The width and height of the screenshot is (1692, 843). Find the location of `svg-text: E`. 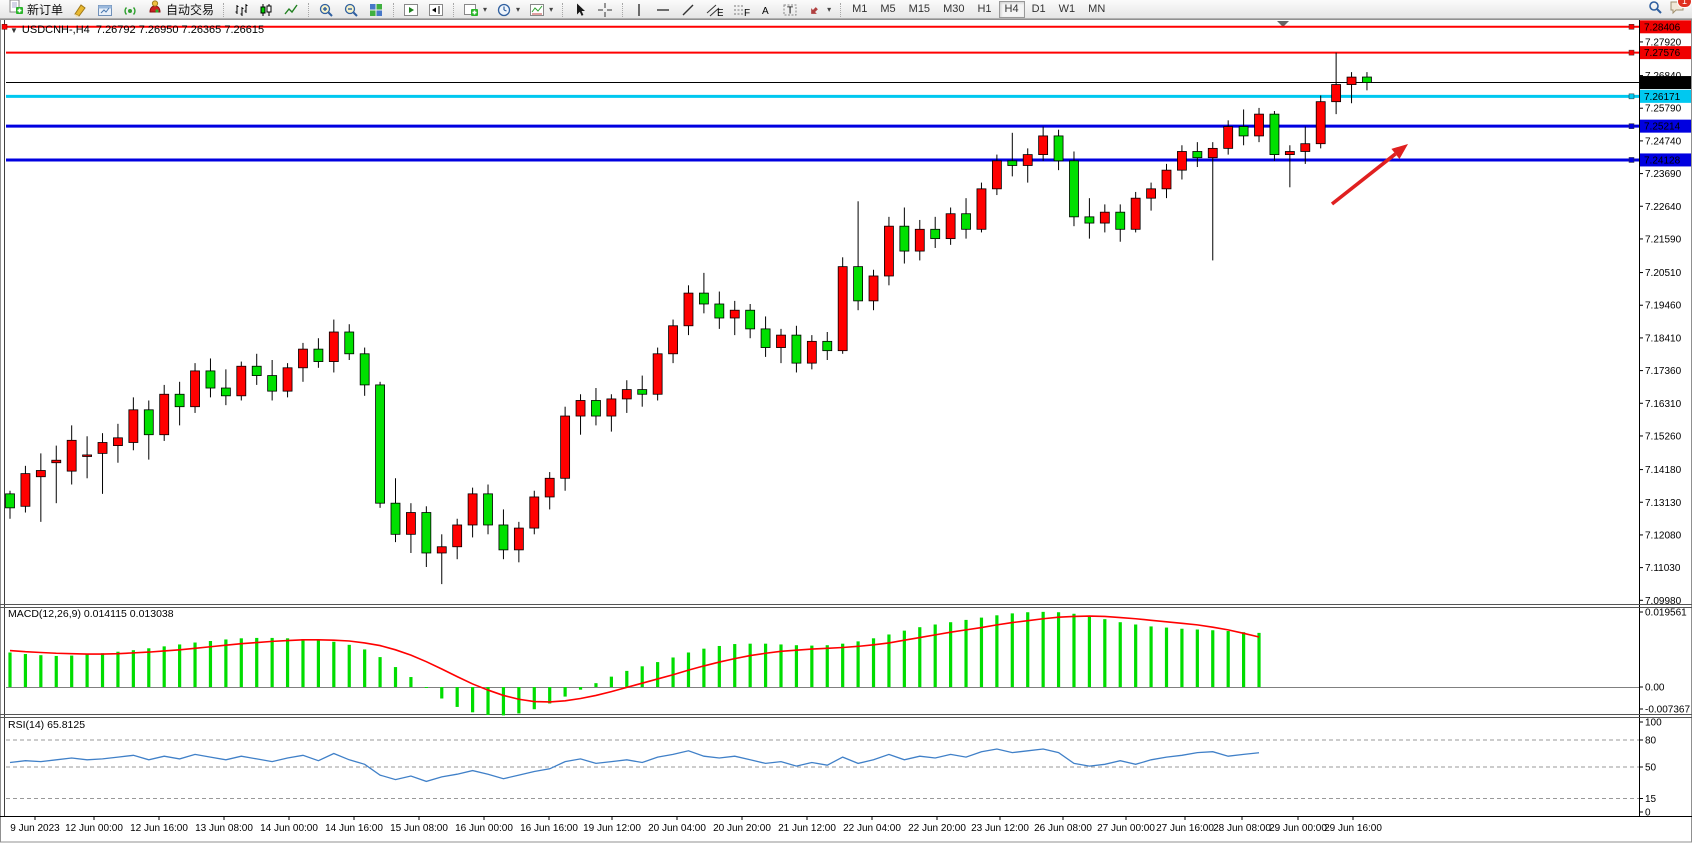

svg-text: E is located at coordinates (720, 13).